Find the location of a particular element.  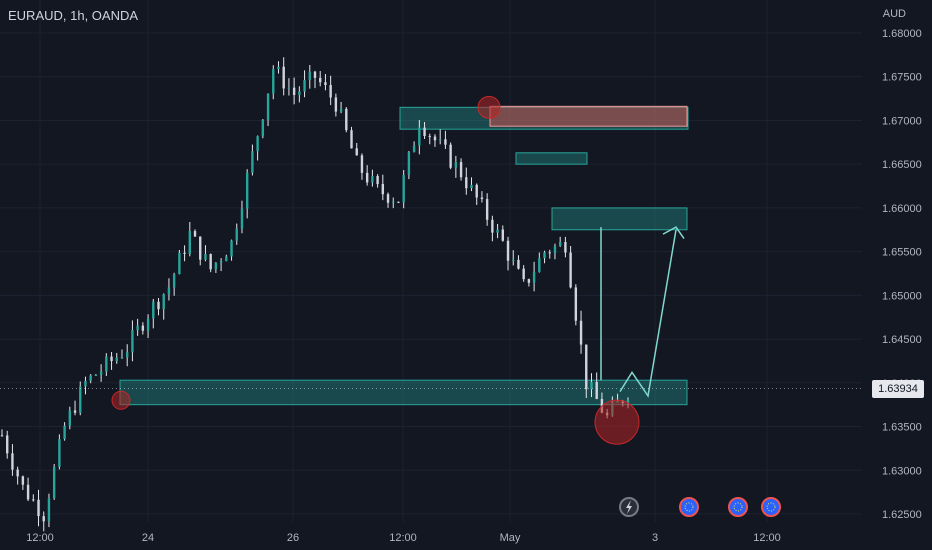

y-tick-label: 1.66500 is located at coordinates (902, 165).